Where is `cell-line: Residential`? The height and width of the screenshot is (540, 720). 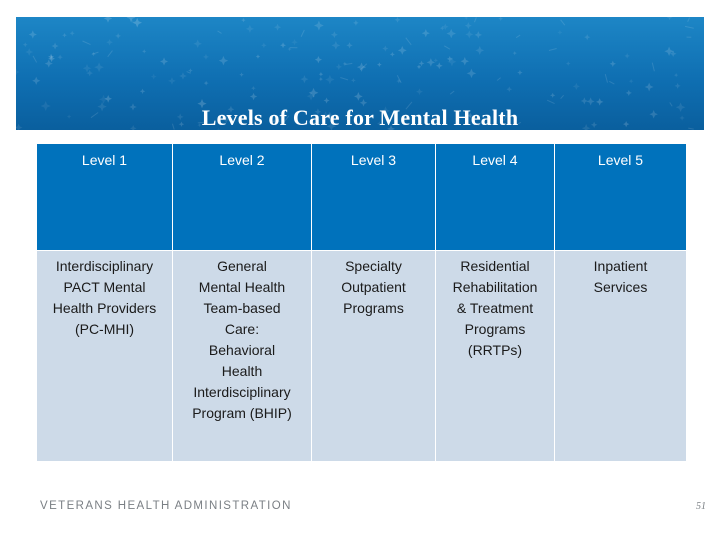
cell-line: Residential is located at coordinates (495, 266).